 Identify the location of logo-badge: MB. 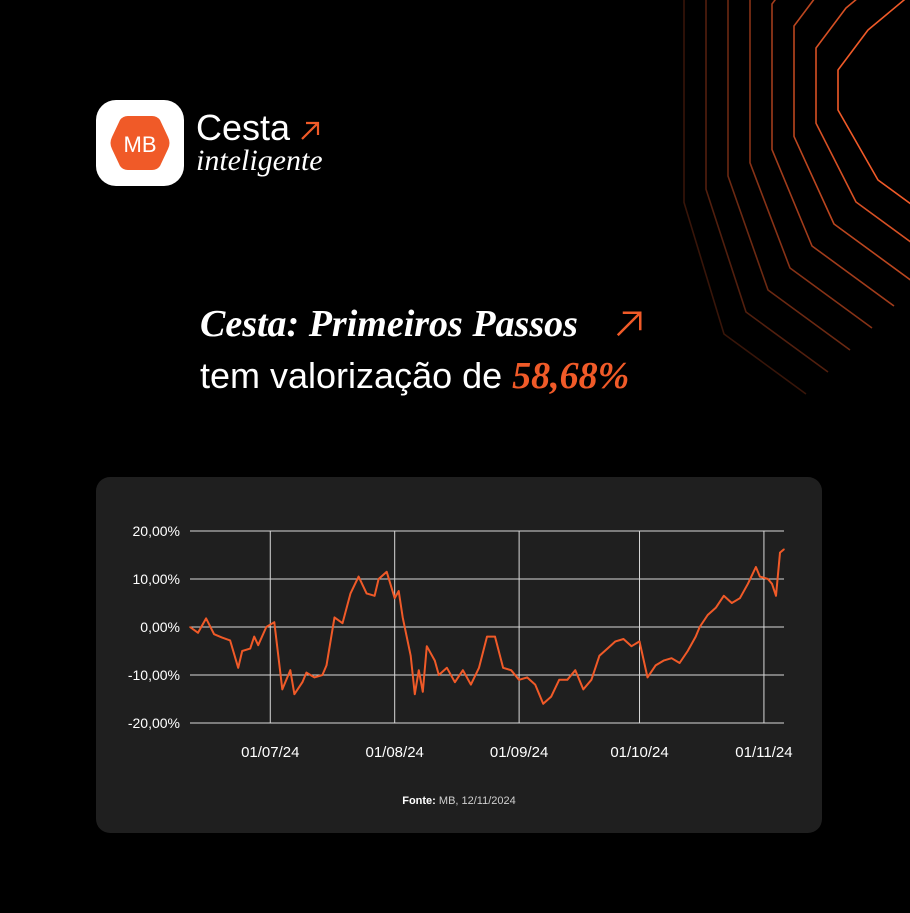
(140, 143).